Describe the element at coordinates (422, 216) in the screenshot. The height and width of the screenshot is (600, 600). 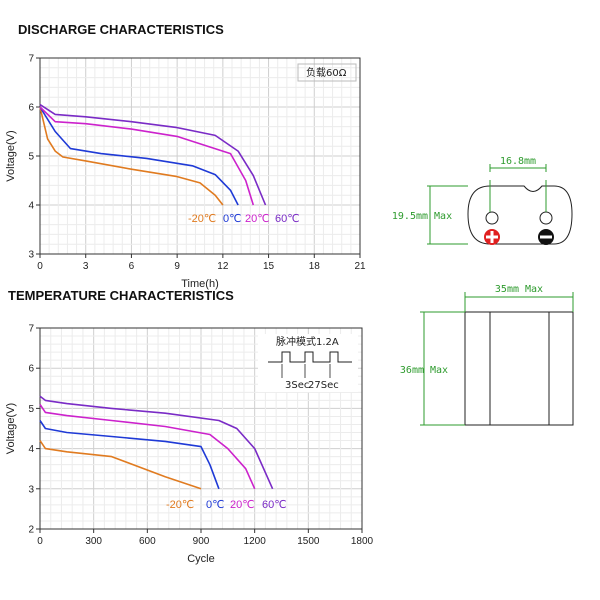
I see `top-height-label: 19.5mm Max` at that location.